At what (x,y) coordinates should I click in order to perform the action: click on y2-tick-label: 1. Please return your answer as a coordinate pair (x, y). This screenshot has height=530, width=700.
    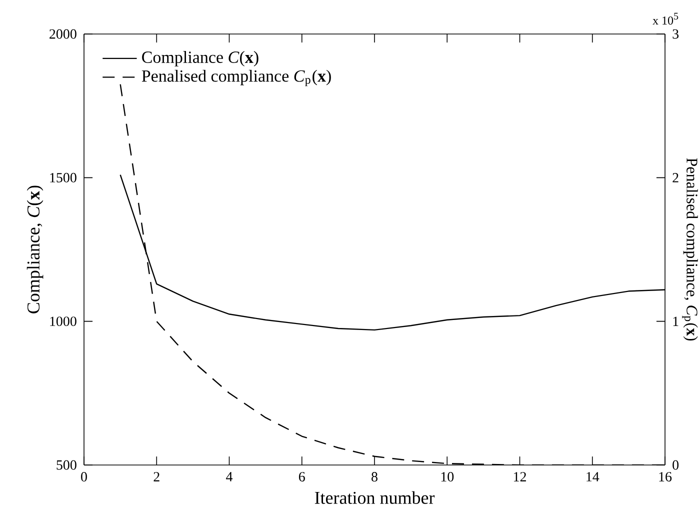
    Looking at the image, I should click on (675, 321).